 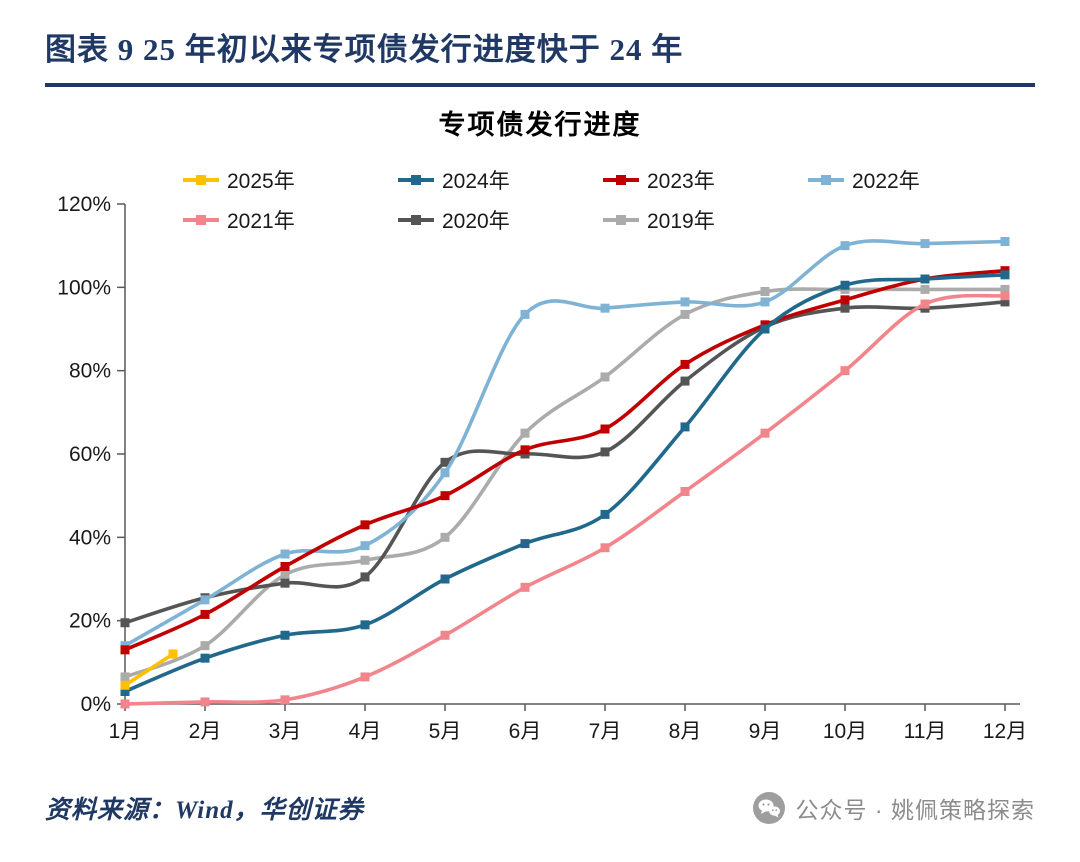 What do you see at coordinates (365, 731) in the screenshot?
I see `x-tick-label: 4月` at bounding box center [365, 731].